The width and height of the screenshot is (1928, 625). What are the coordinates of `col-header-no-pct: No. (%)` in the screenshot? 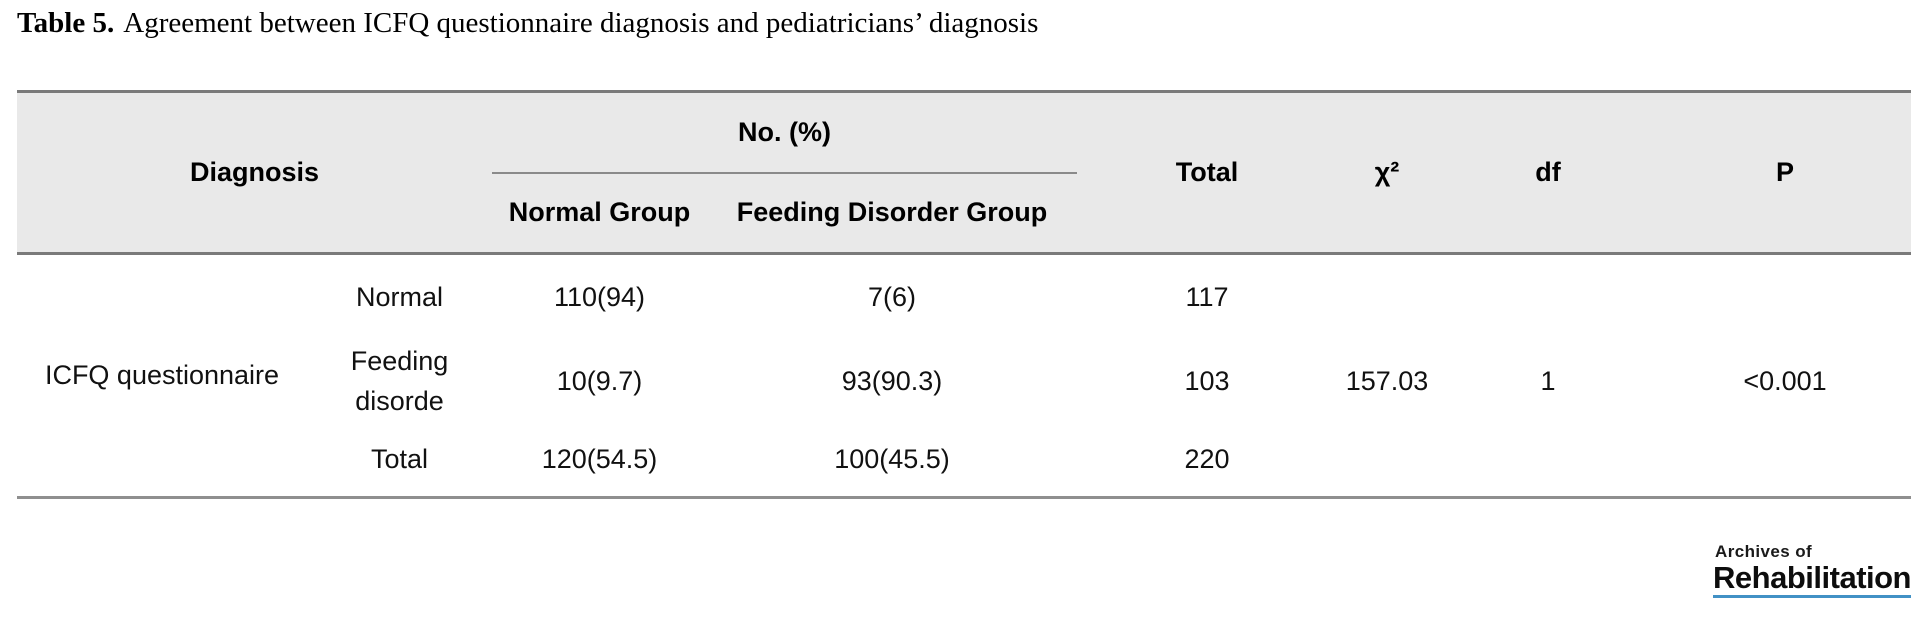 It's located at (785, 132).